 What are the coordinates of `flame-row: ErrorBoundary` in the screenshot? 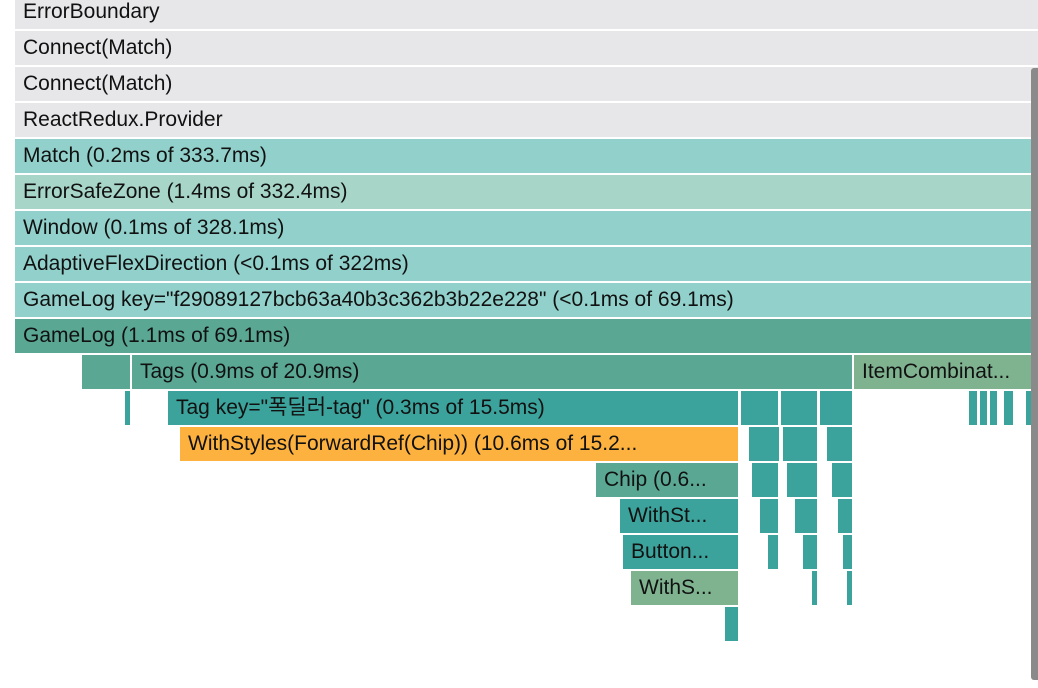 It's located at (526, 14).